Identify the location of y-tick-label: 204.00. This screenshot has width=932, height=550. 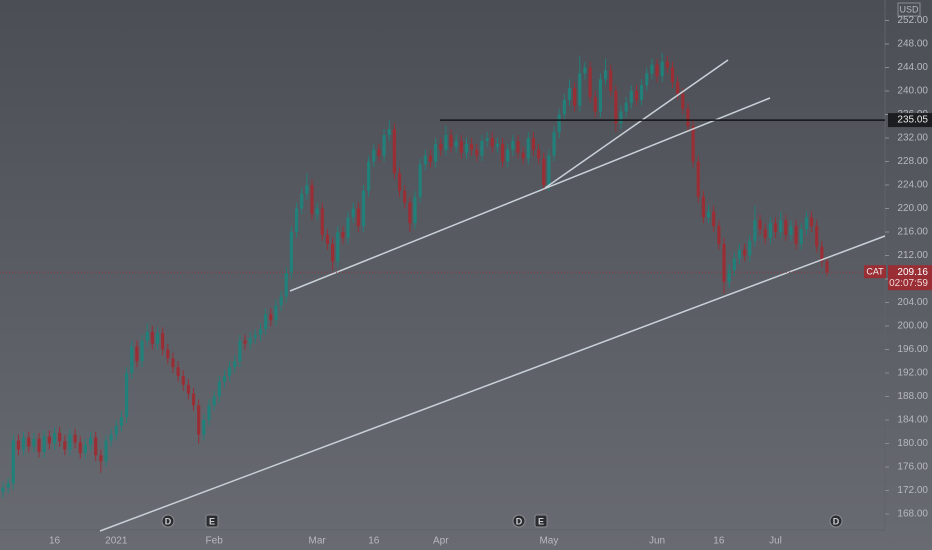
(912, 302).